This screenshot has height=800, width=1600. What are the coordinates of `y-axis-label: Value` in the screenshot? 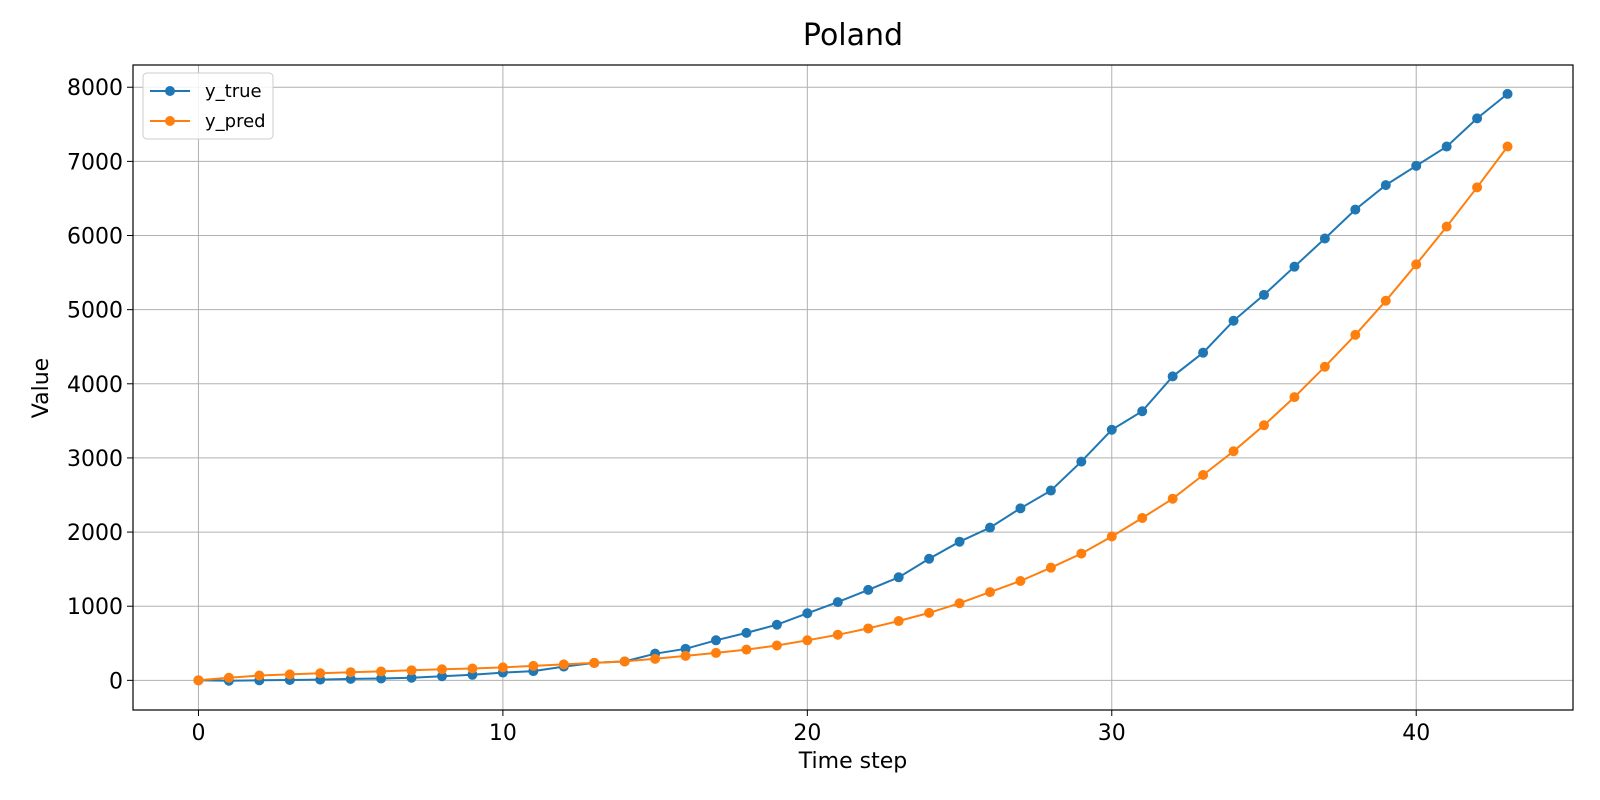 It's located at (41, 388).